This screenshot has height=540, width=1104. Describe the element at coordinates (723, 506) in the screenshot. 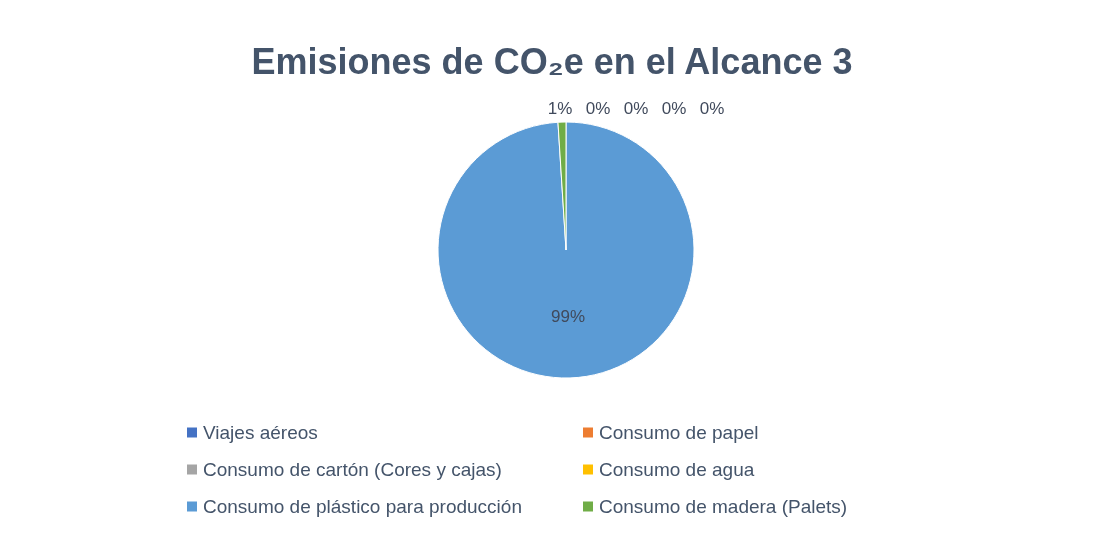

I see `legend-label: Consumo de madera (Palets)` at that location.